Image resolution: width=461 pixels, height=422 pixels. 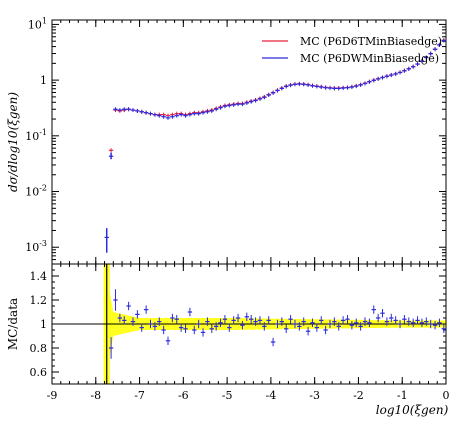 What do you see at coordinates (43, 80) in the screenshot?
I see `main-y-tick-label: 1` at bounding box center [43, 80].